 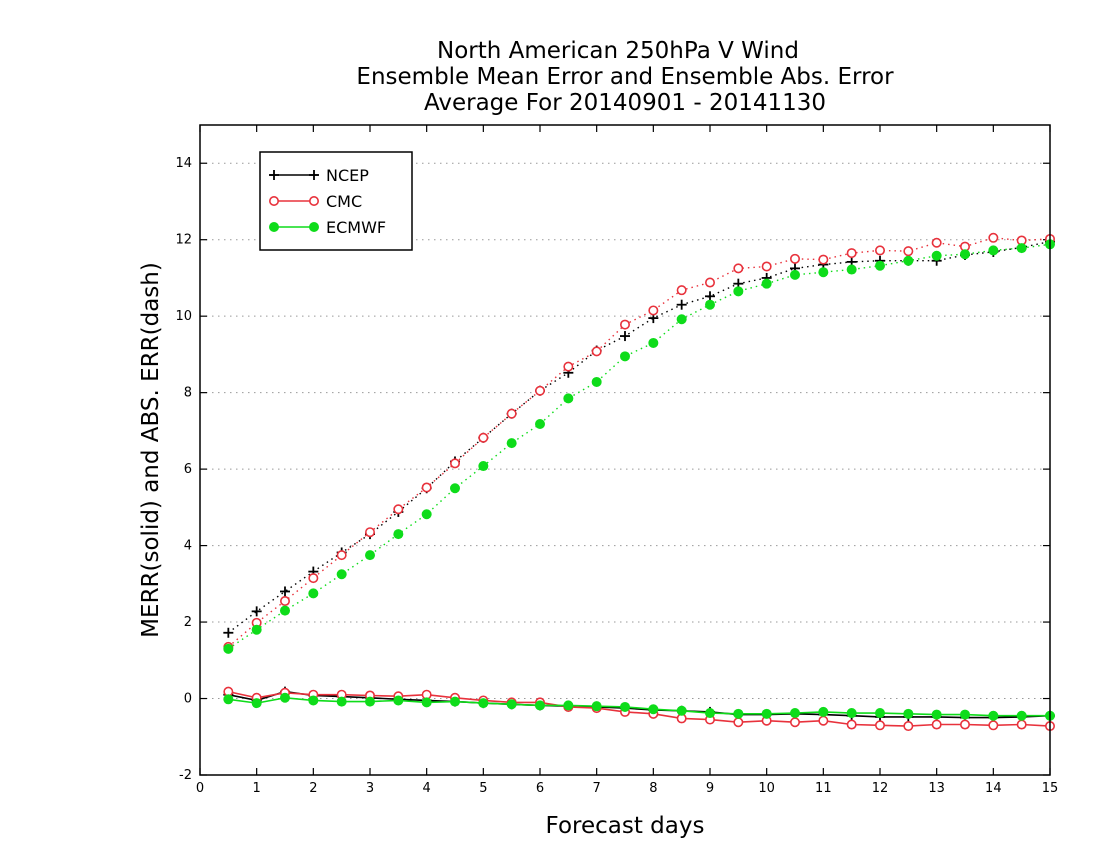 I want to click on y-tick-label: 8, so click(x=188, y=393).